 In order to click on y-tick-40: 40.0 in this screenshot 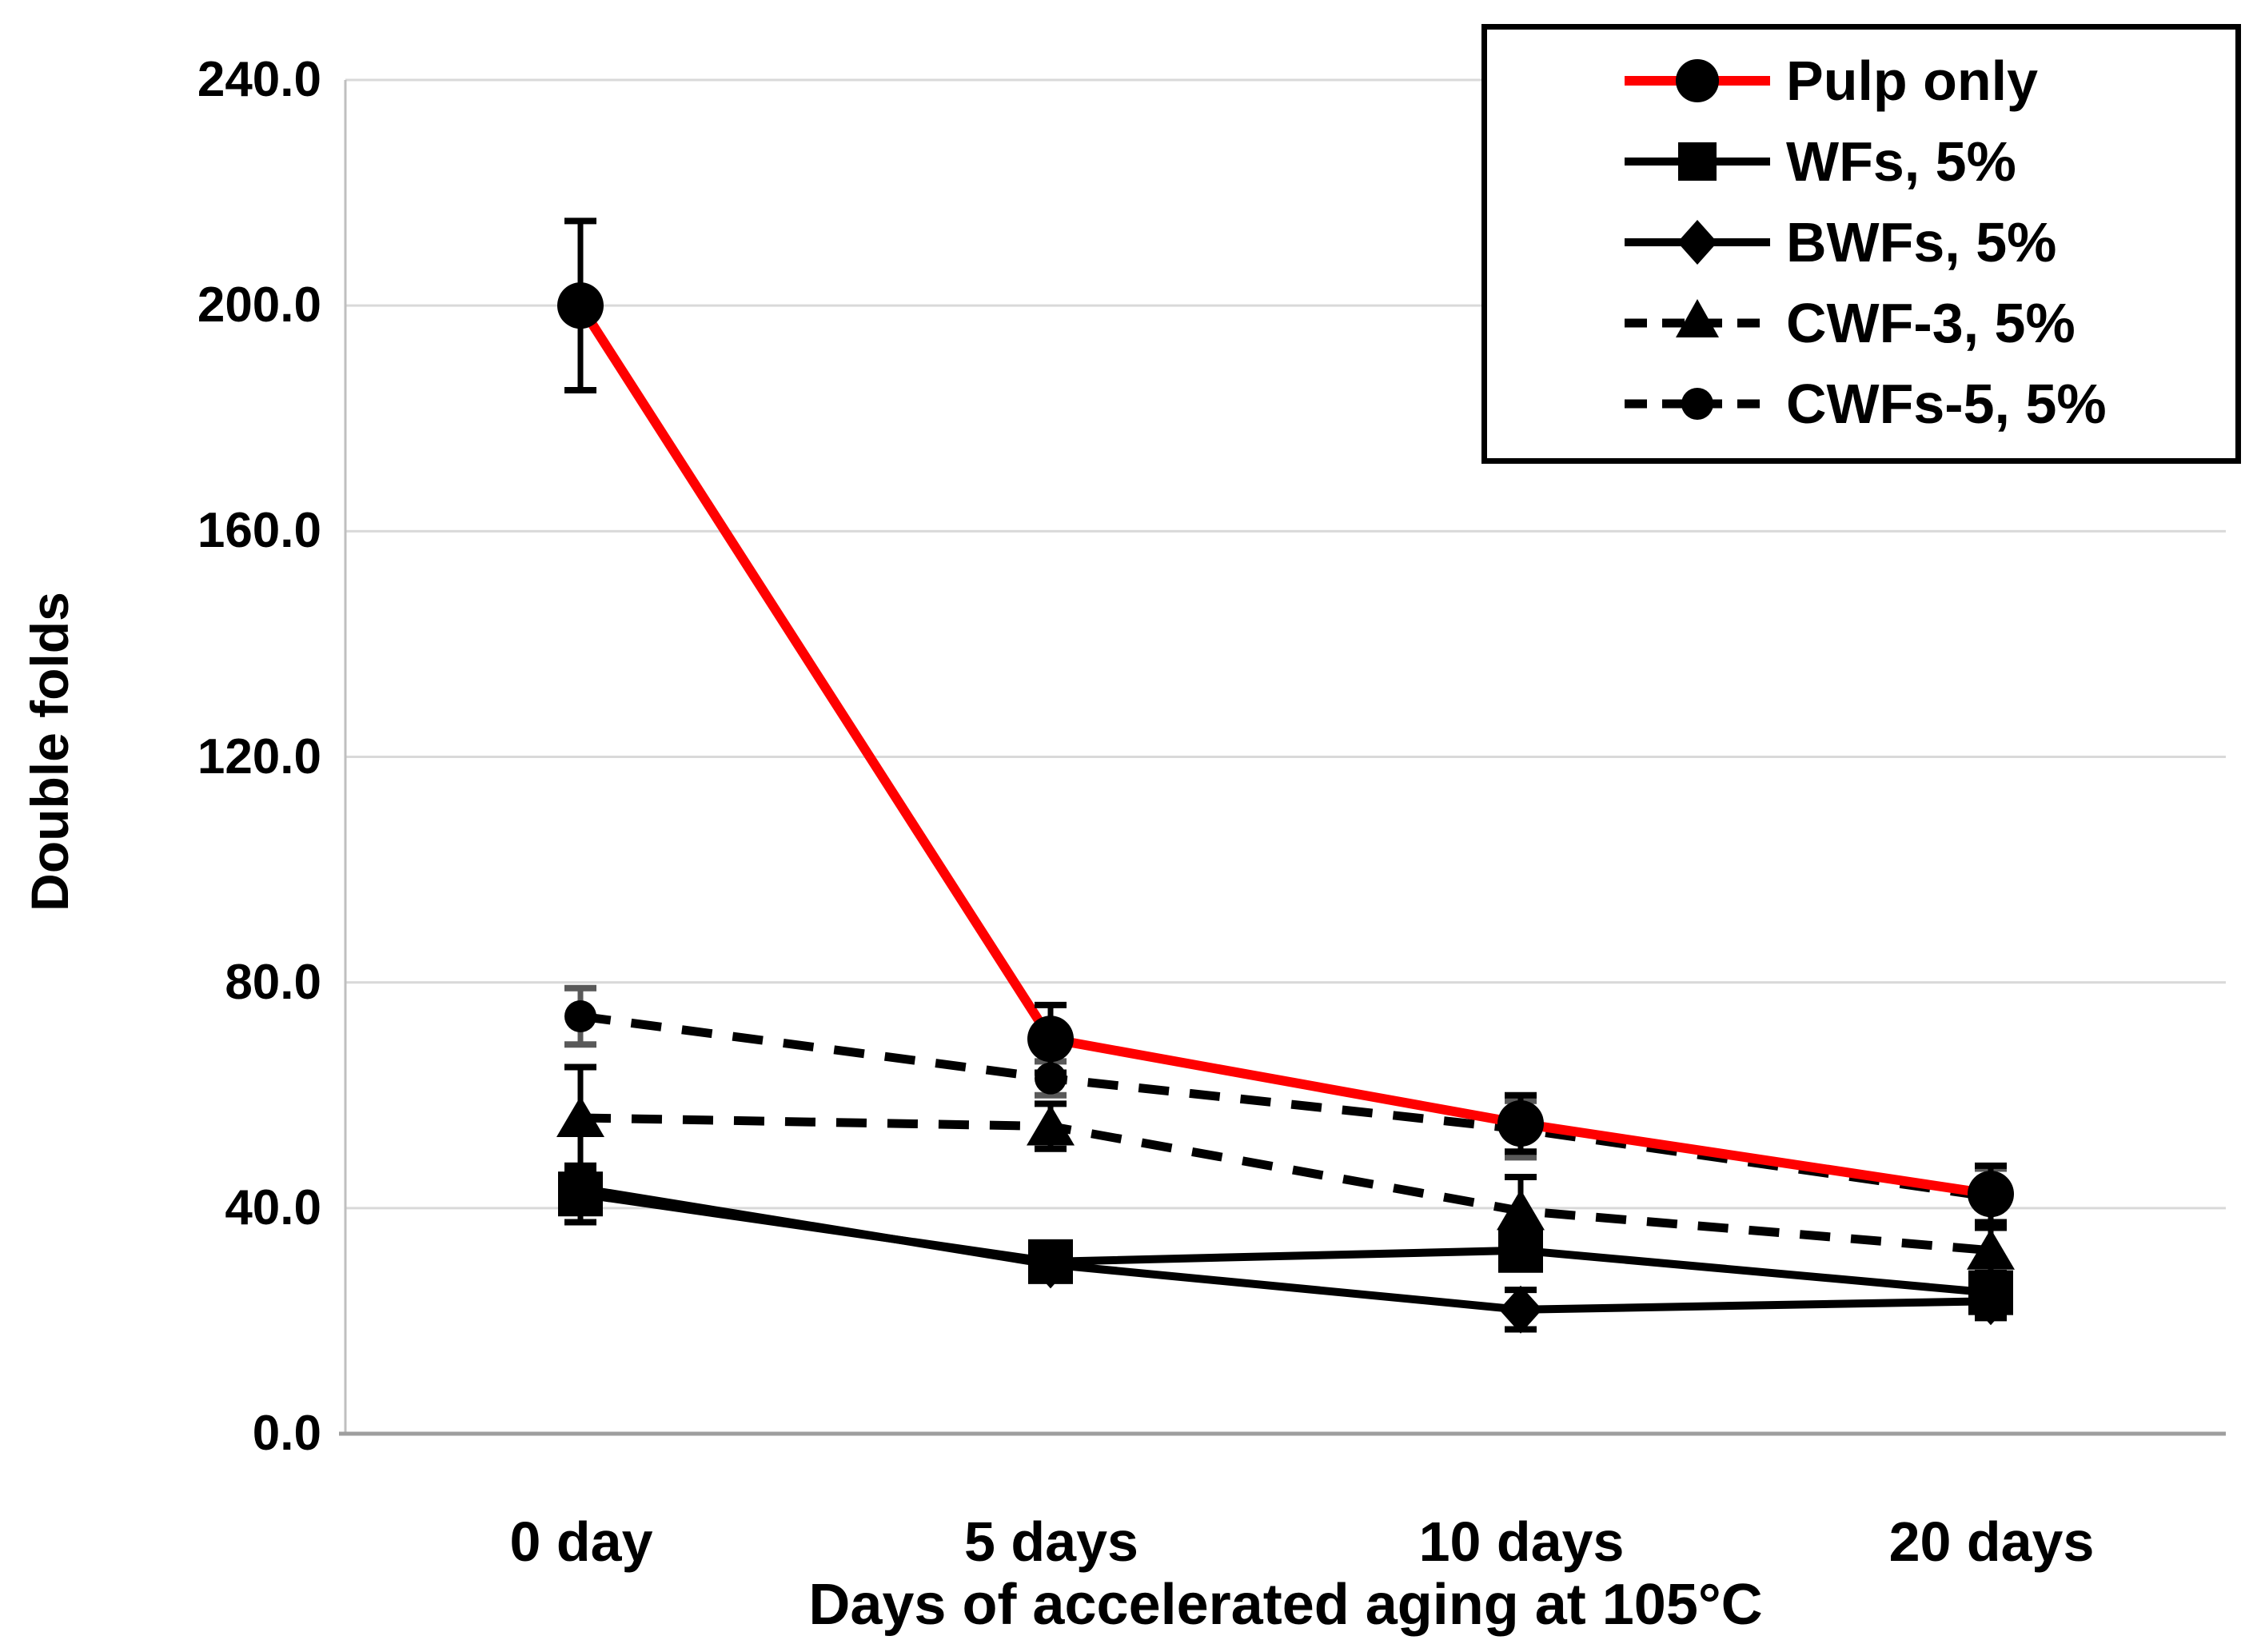, I will do `click(273, 1207)`.